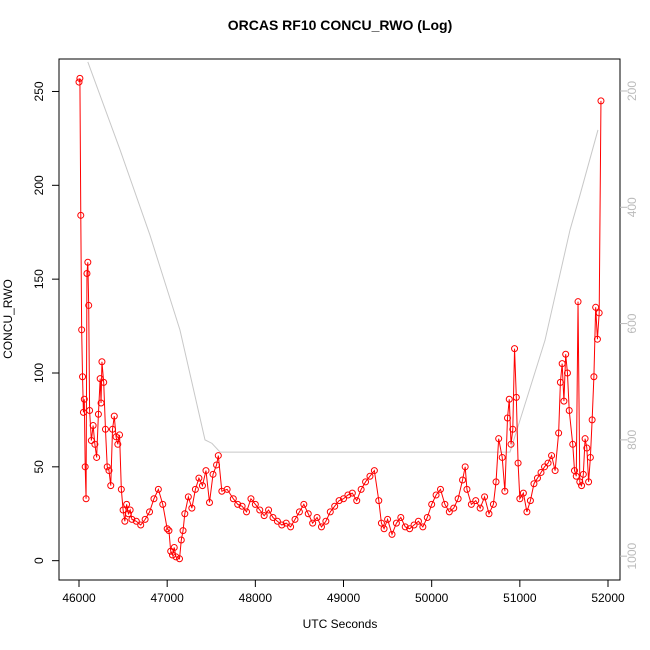 This screenshot has height=650, width=650. What do you see at coordinates (39, 279) in the screenshot?
I see `y-tick-label: 150` at bounding box center [39, 279].